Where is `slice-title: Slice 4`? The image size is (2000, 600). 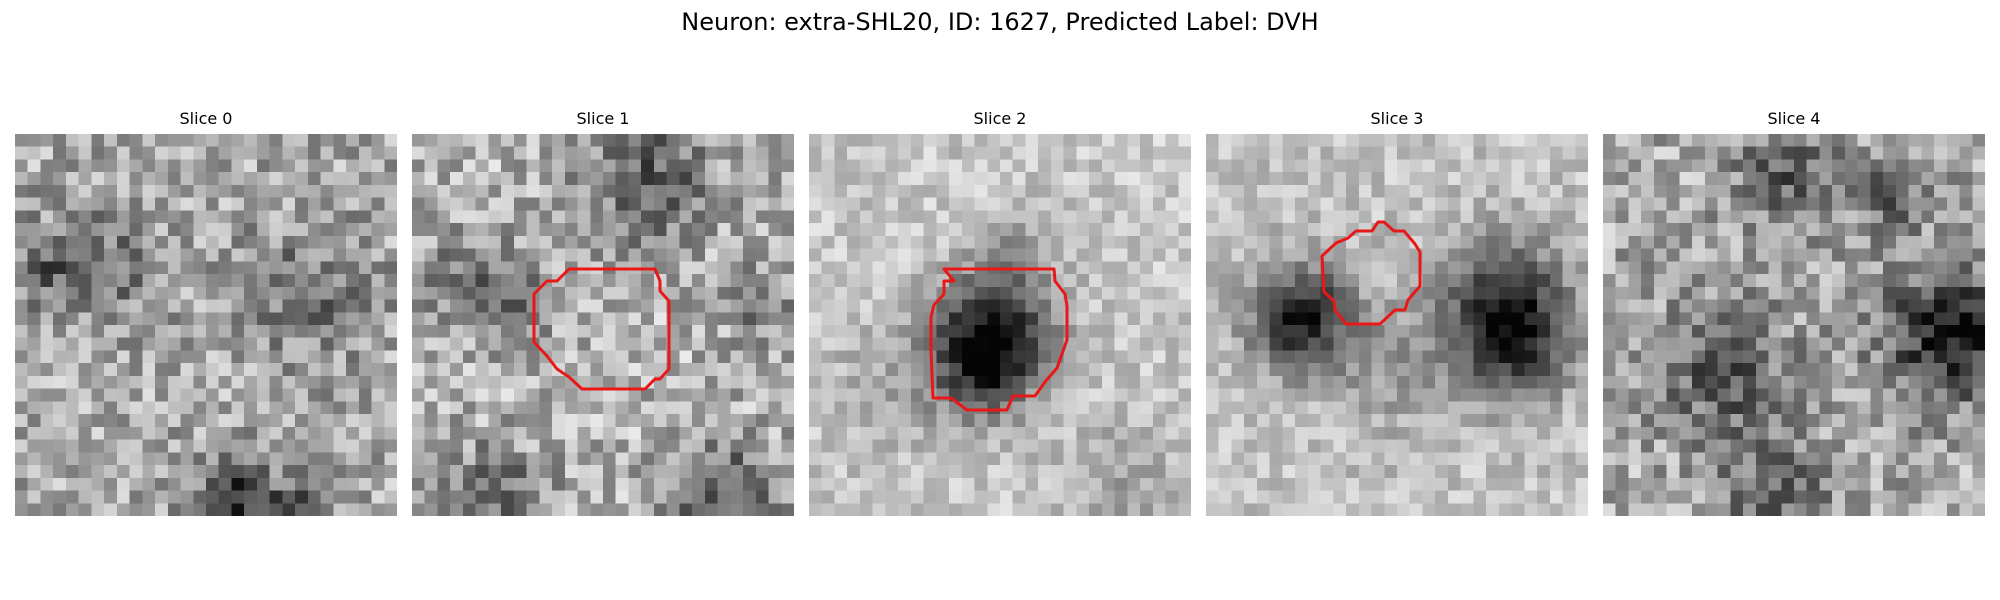
slice-title: Slice 4 is located at coordinates (1794, 118).